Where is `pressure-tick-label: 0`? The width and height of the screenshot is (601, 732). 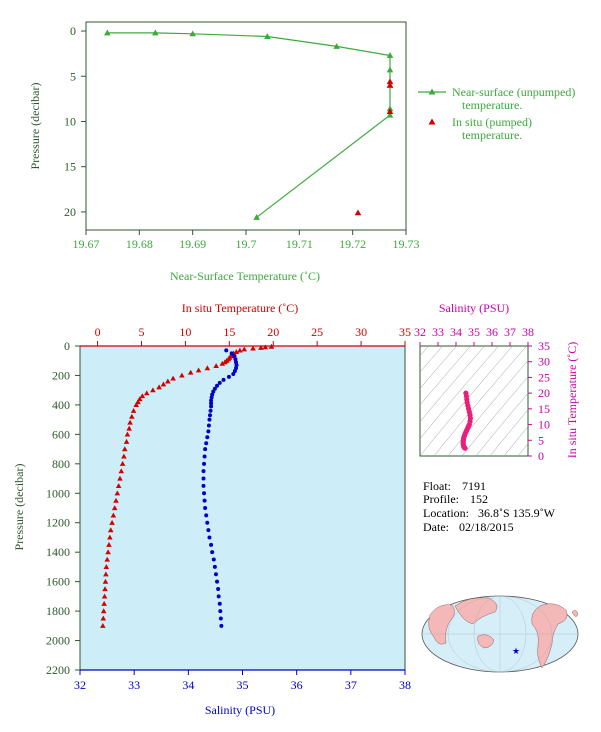 pressure-tick-label: 0 is located at coordinates (67, 346).